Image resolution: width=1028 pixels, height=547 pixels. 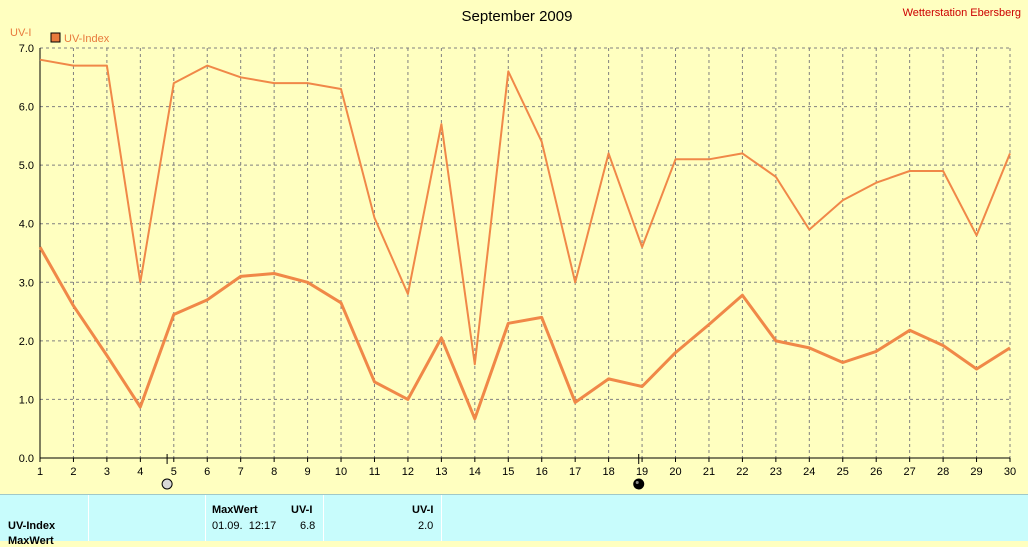 What do you see at coordinates (55, 37) in the screenshot?
I see `legend-swatch` at bounding box center [55, 37].